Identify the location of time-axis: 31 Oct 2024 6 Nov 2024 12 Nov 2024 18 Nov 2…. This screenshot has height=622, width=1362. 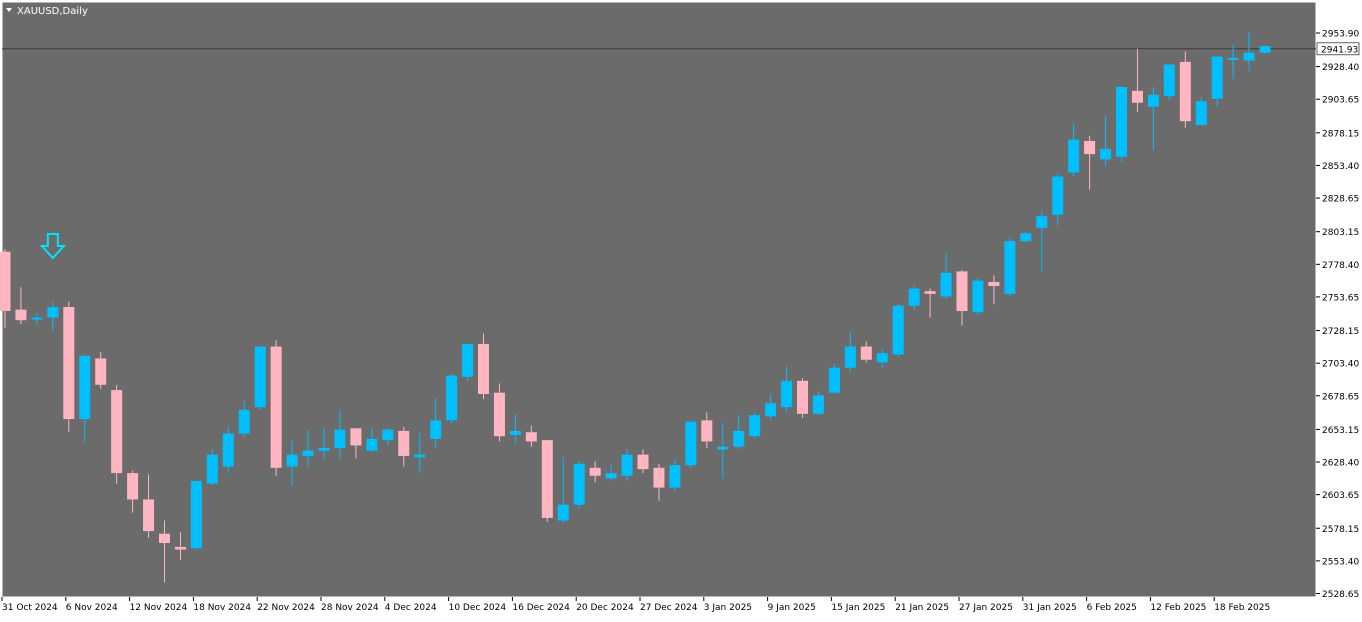
(658, 607).